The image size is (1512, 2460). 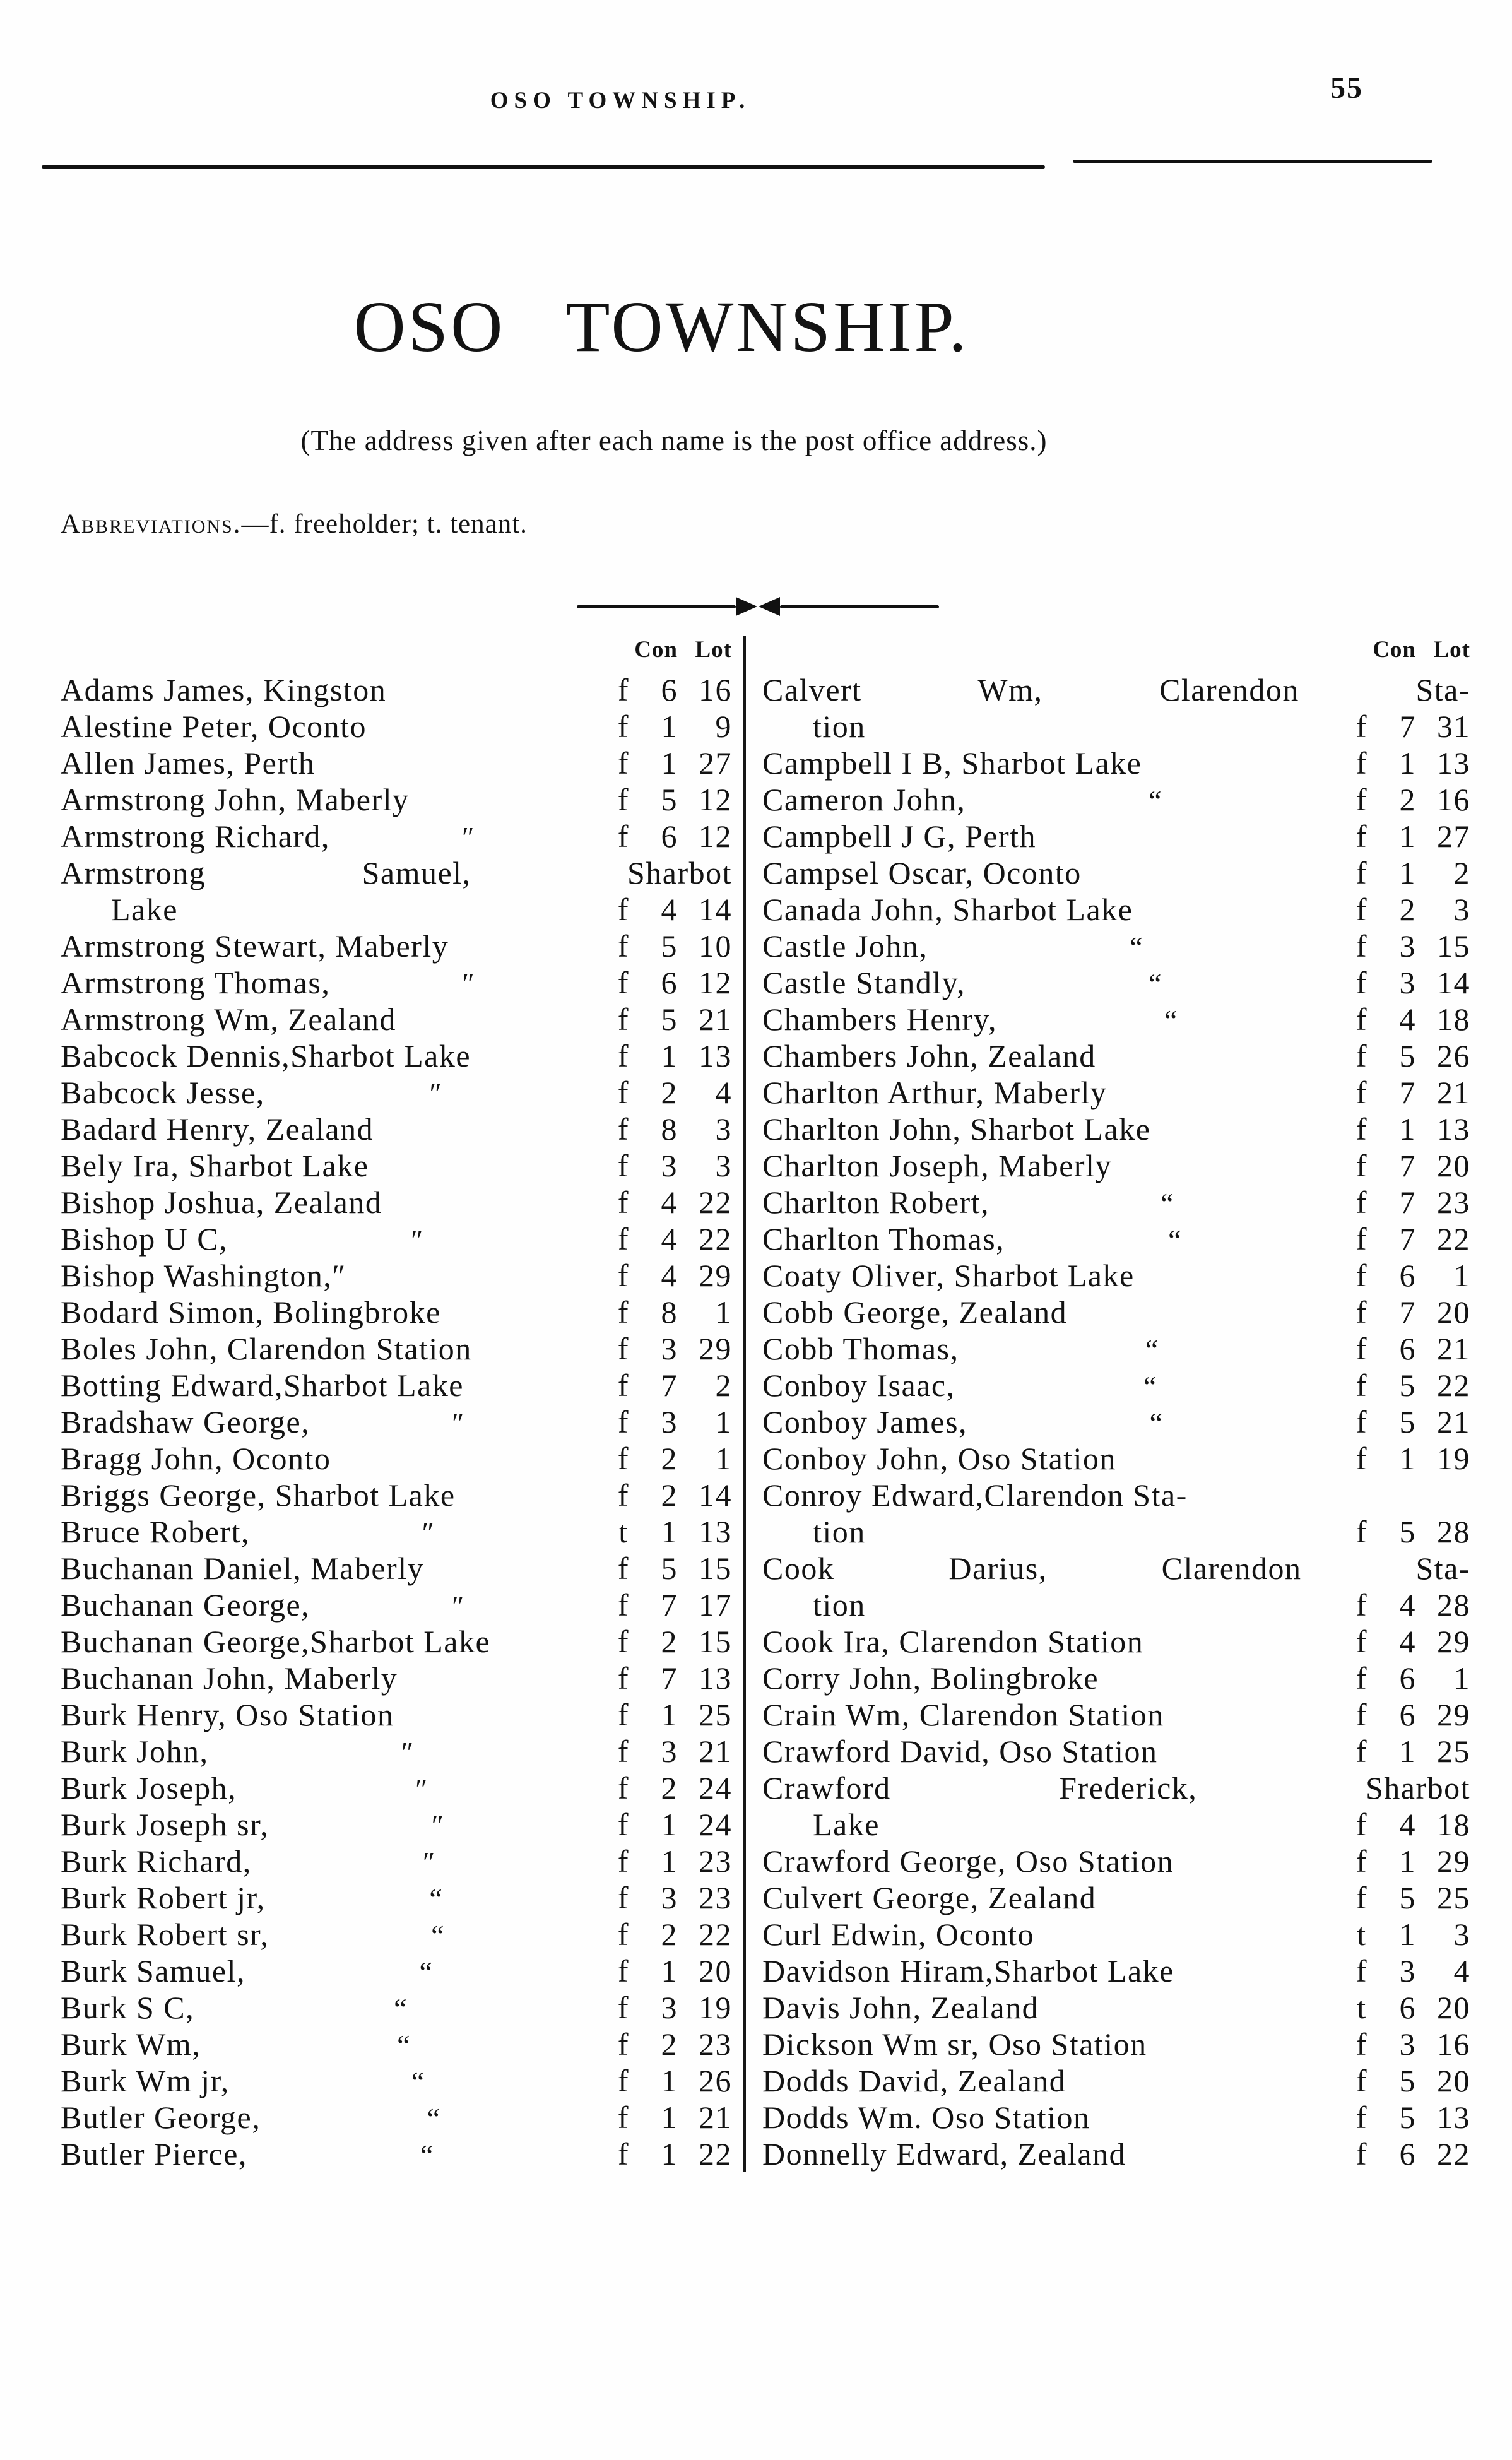 I want to click on entry-name: tion, so click(x=839, y=1531).